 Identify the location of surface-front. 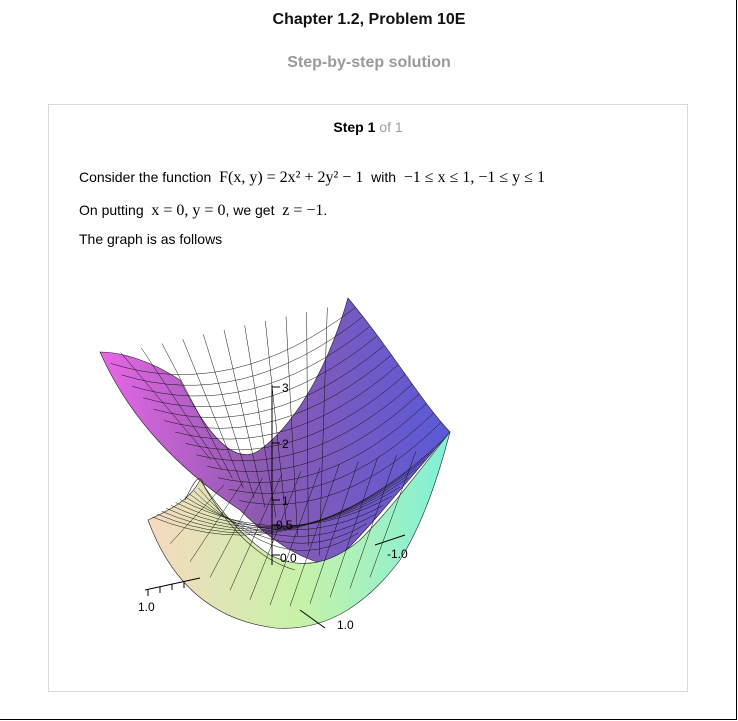
(299, 530).